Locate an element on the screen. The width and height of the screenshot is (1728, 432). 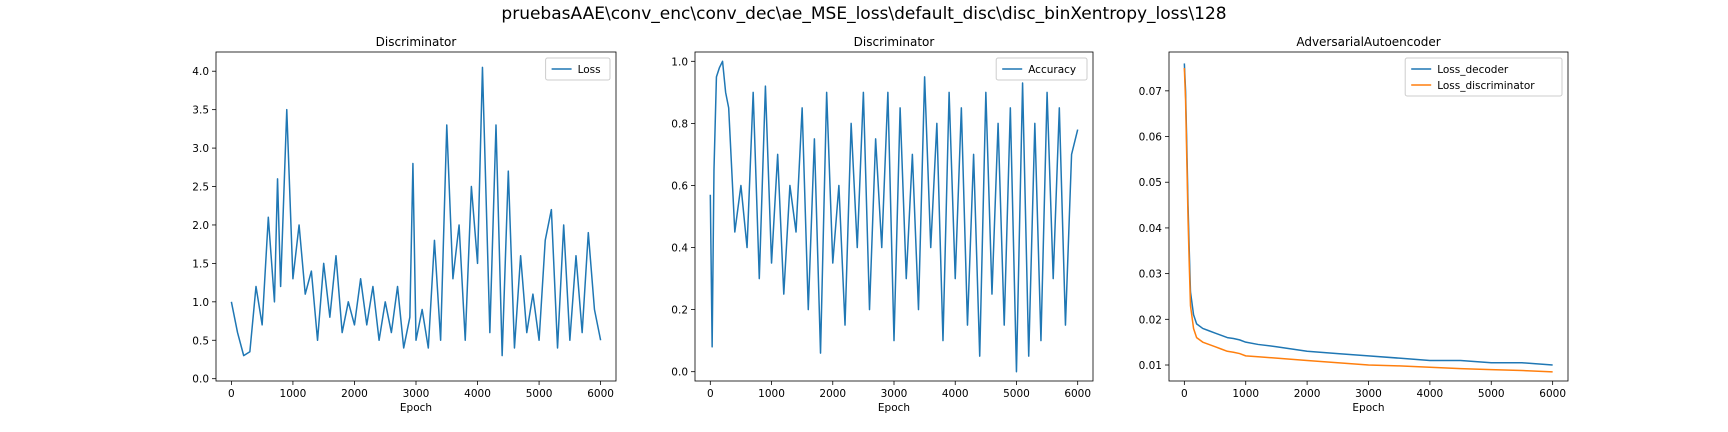
y-tick-label-3-3: 0.04 is located at coordinates (1151, 229).